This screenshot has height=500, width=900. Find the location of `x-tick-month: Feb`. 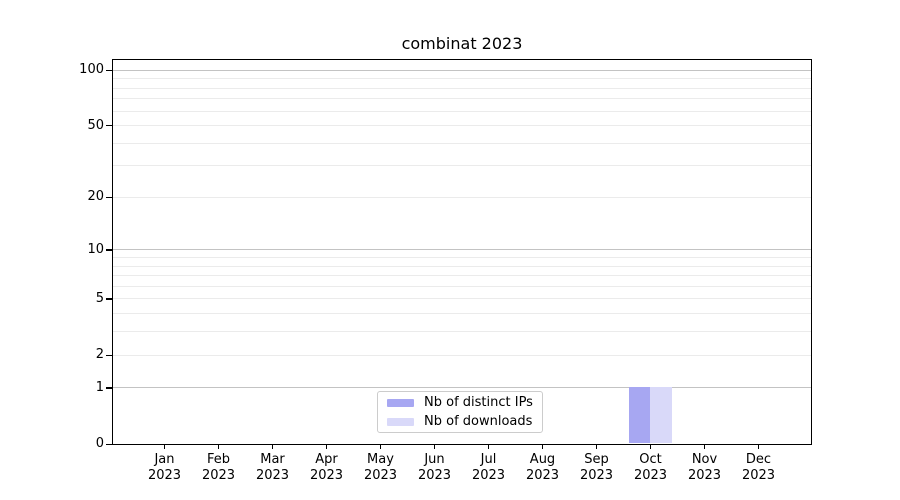

x-tick-month: Feb is located at coordinates (218, 459).